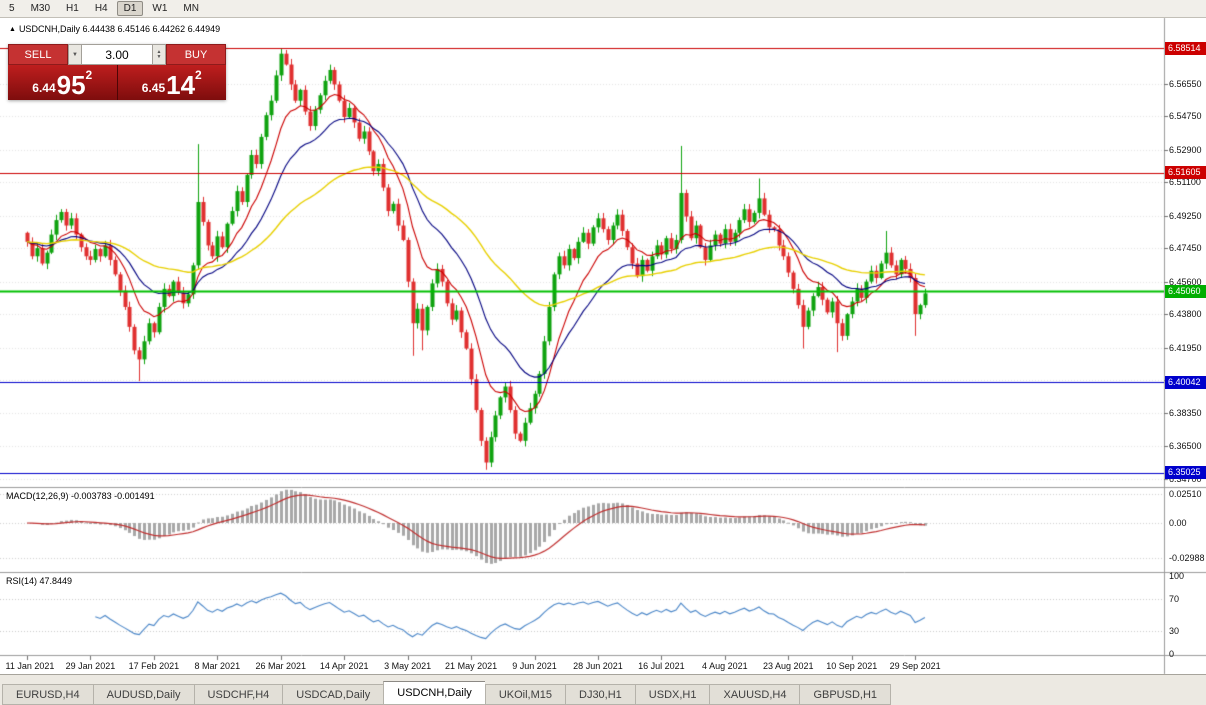  What do you see at coordinates (672, 694) in the screenshot?
I see `chart-tab-usdx-h1: USDX,H1` at bounding box center [672, 694].